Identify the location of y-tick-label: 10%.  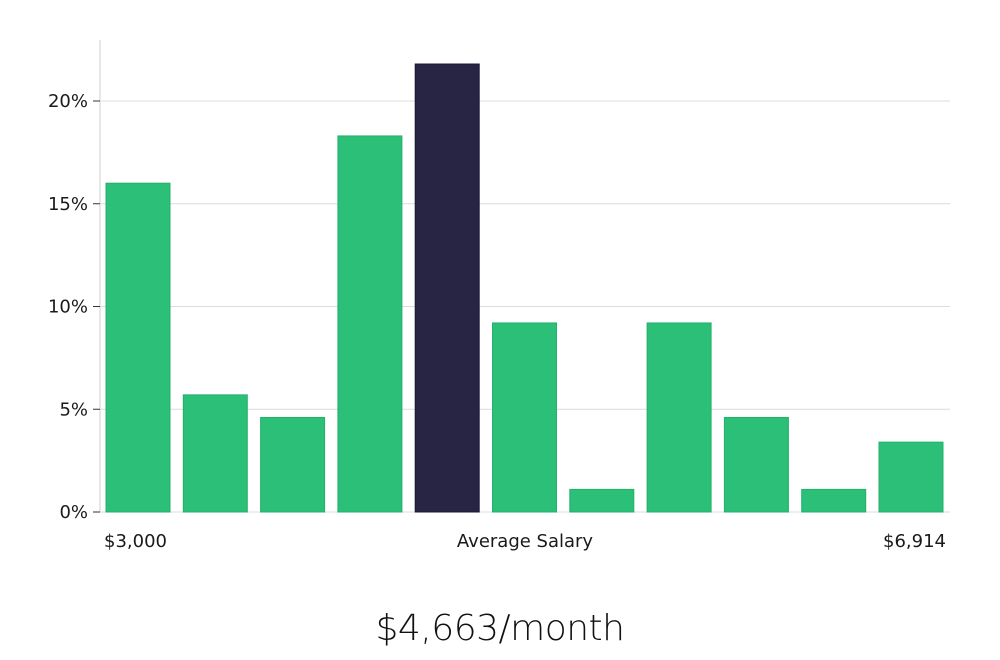
(68, 307).